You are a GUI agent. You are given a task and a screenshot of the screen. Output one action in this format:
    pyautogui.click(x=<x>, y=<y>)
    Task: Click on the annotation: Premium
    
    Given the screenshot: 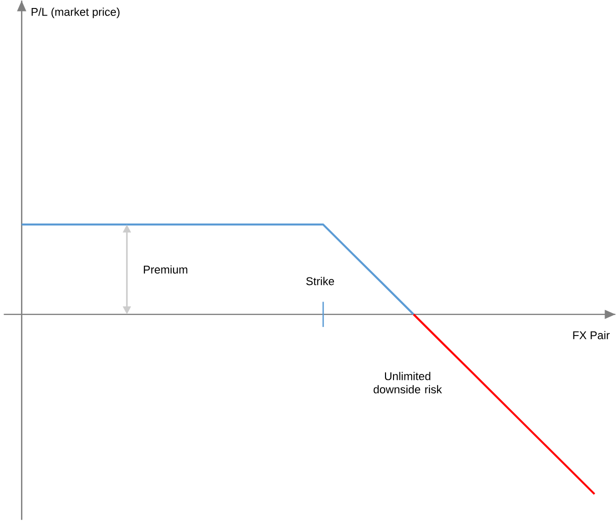 What is the action you would take?
    pyautogui.click(x=166, y=270)
    